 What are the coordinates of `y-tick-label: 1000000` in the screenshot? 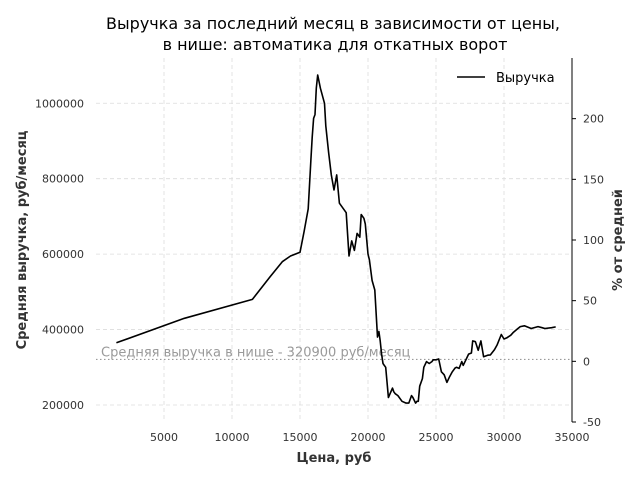 It's located at (59, 103).